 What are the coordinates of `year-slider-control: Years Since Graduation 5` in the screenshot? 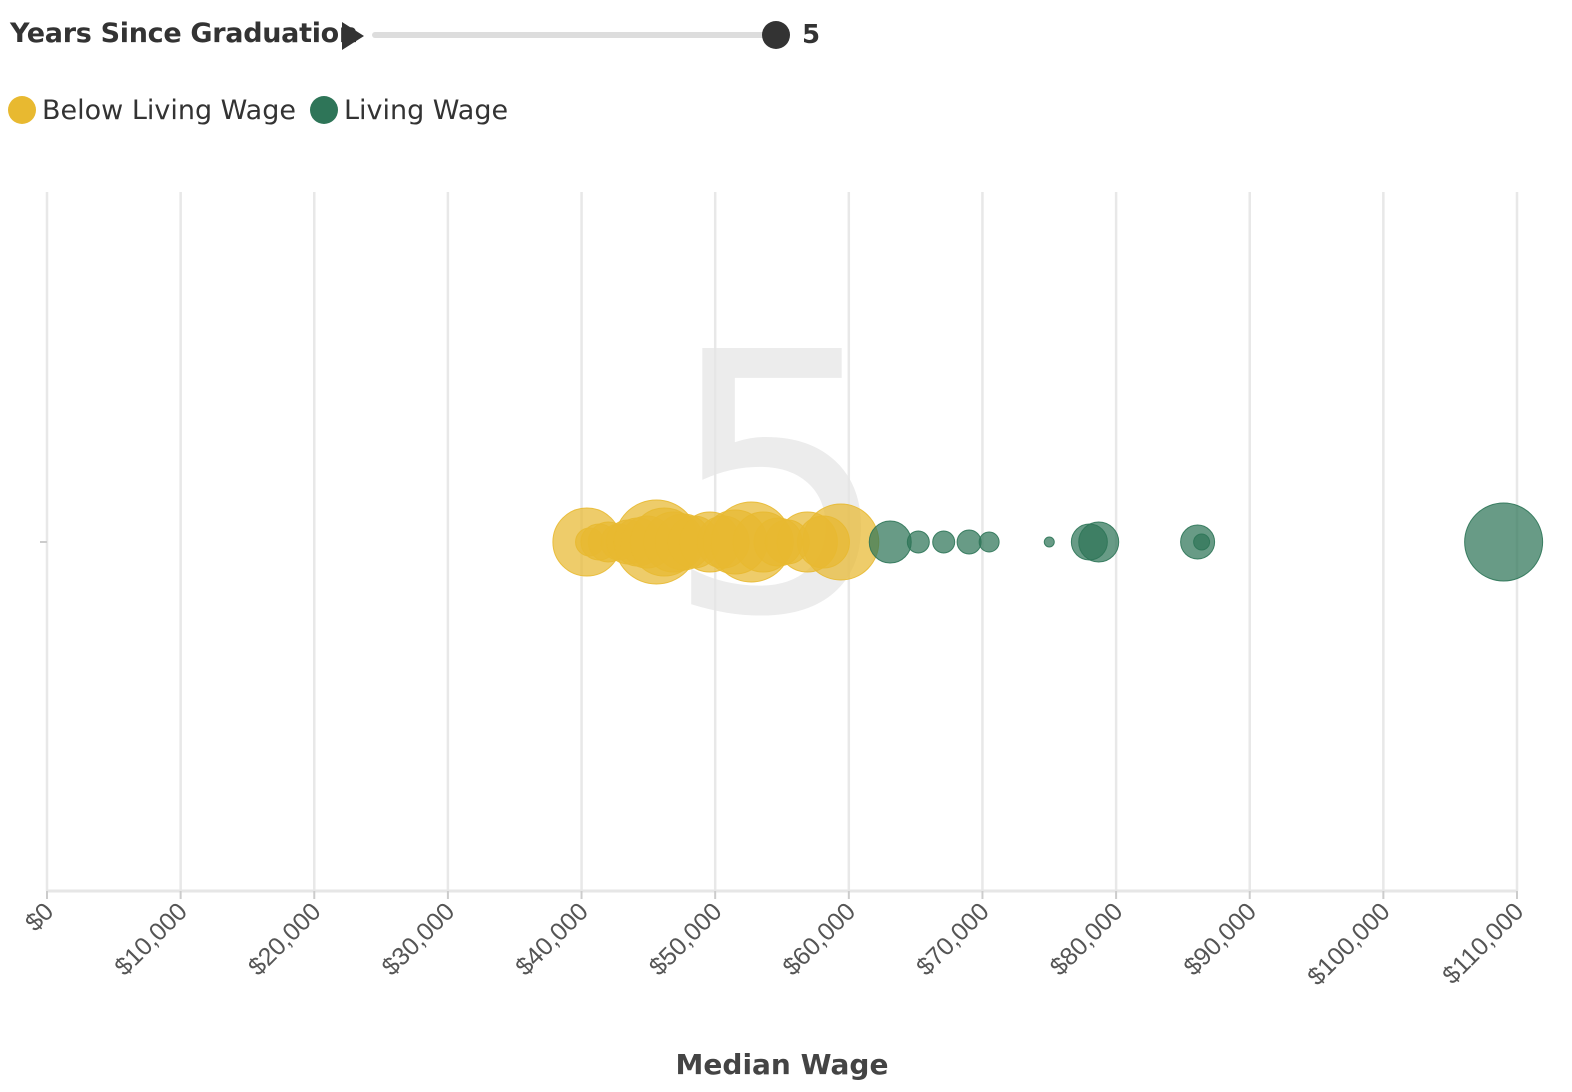 It's located at (430, 36).